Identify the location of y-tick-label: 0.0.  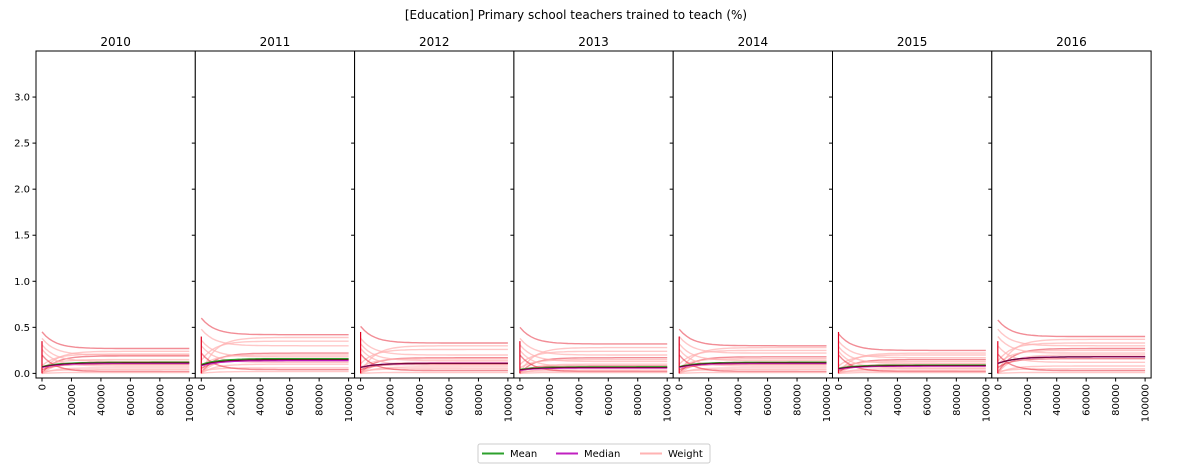
(22, 374).